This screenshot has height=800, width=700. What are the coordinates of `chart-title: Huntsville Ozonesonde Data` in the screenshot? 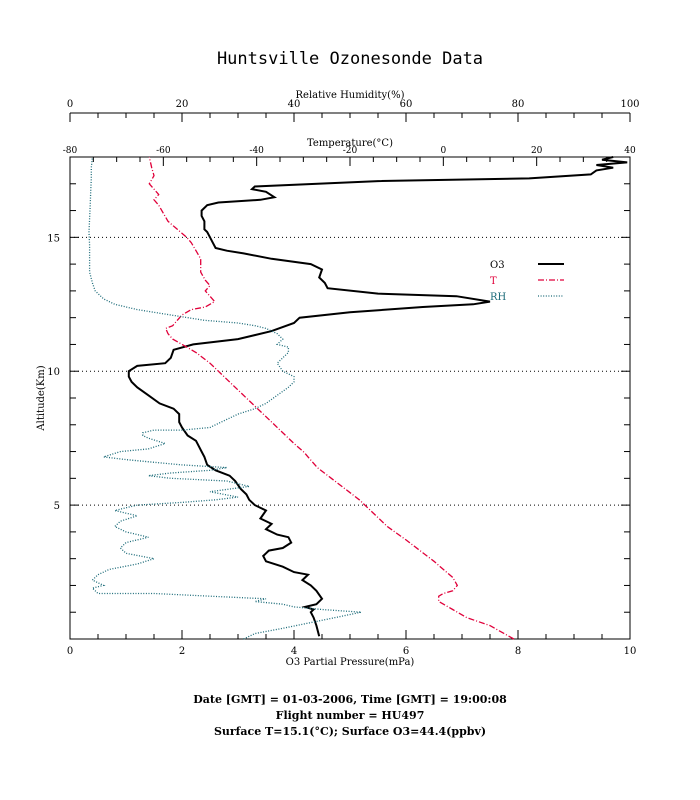 It's located at (350, 59).